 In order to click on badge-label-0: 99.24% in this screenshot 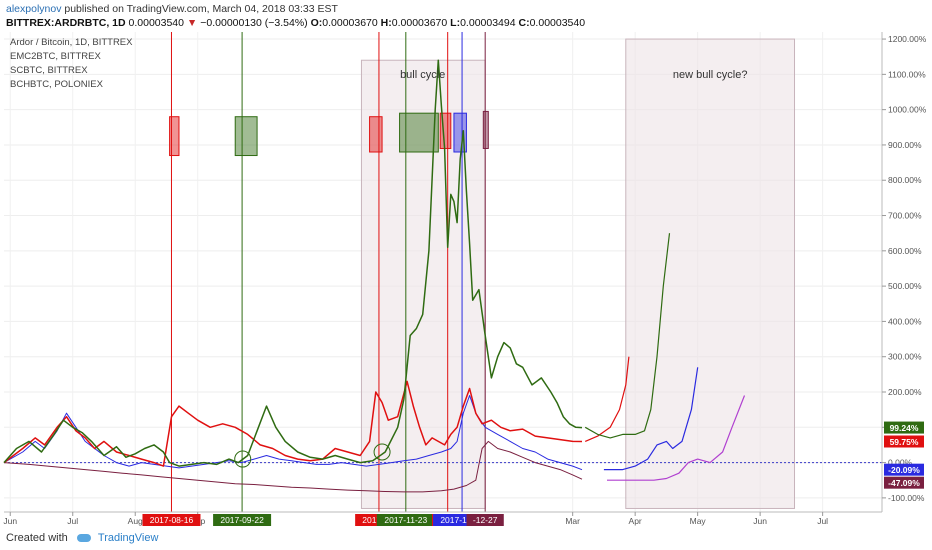, I will do `click(904, 428)`.